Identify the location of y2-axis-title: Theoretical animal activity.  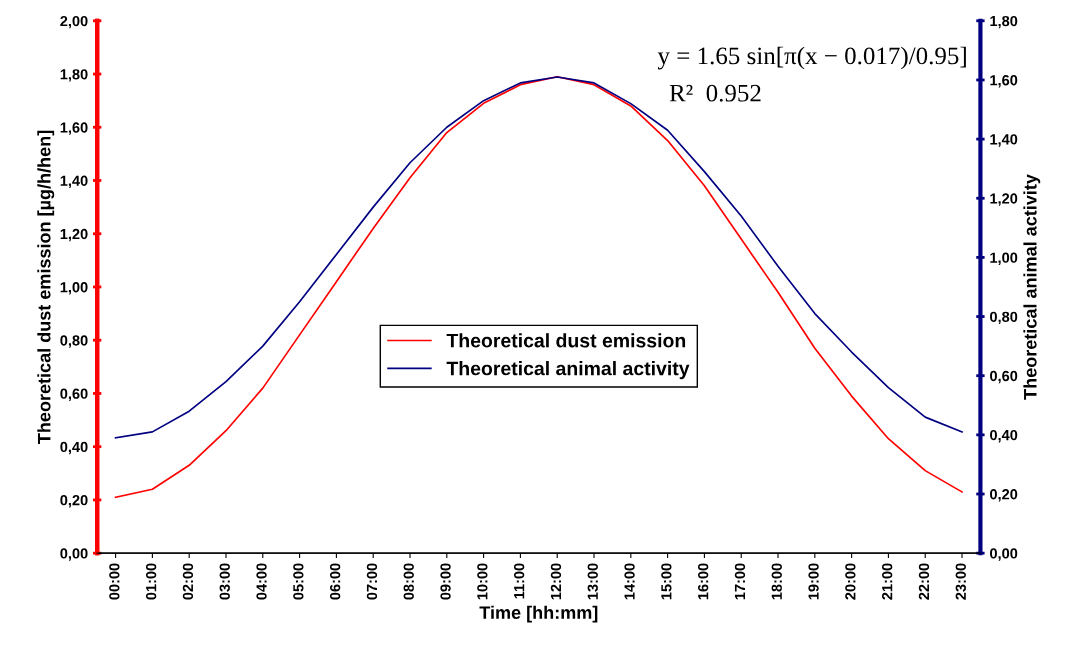
(1032, 287).